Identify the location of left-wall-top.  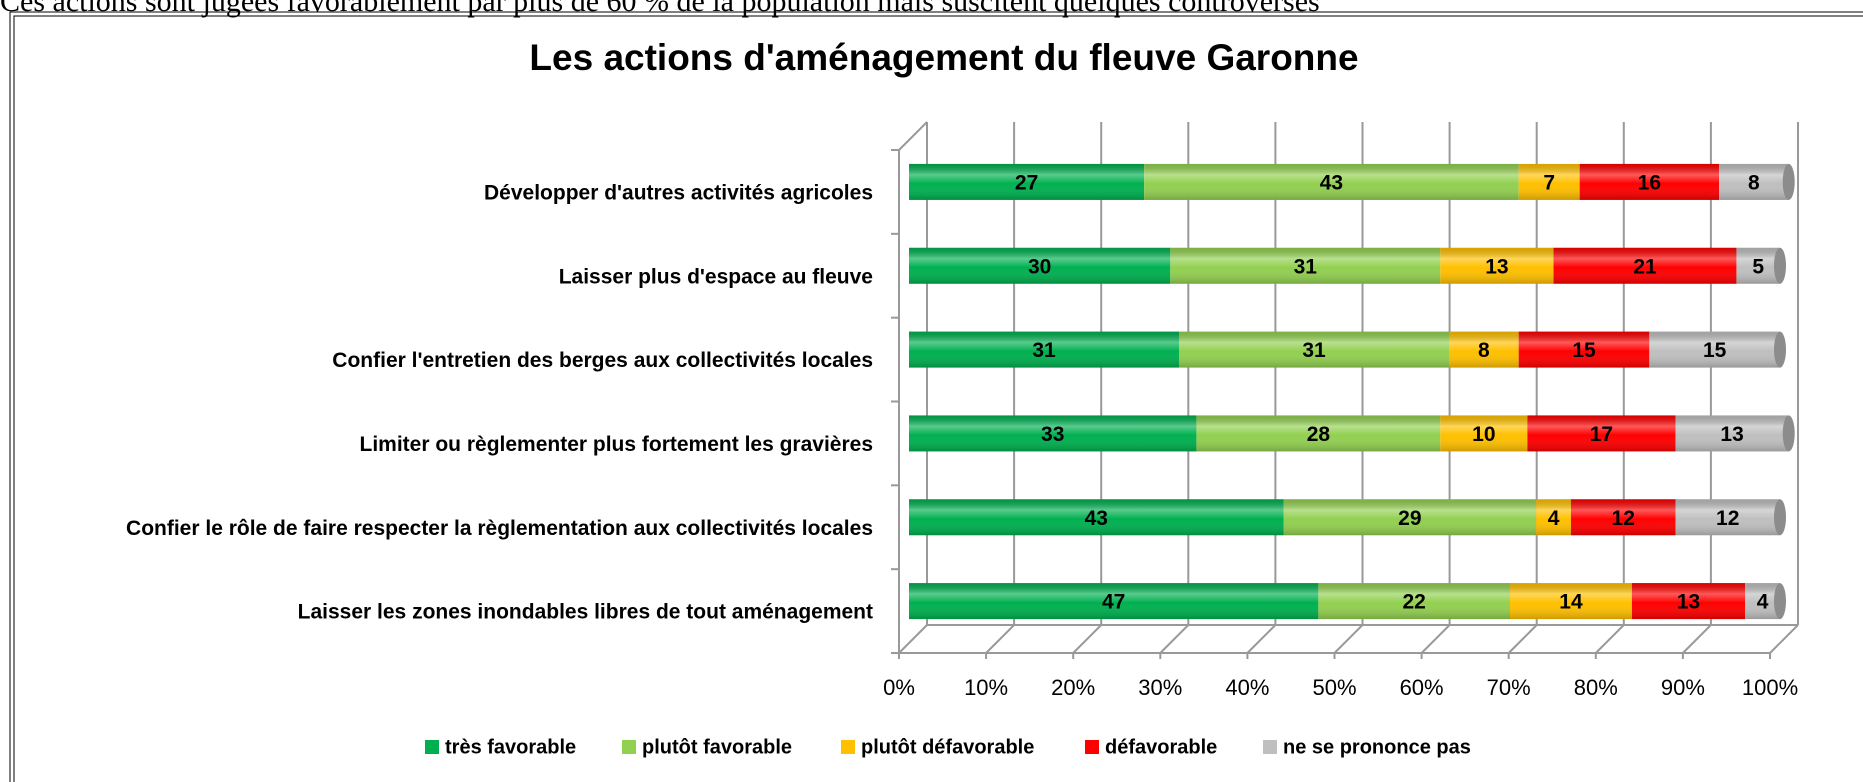
(913, 136).